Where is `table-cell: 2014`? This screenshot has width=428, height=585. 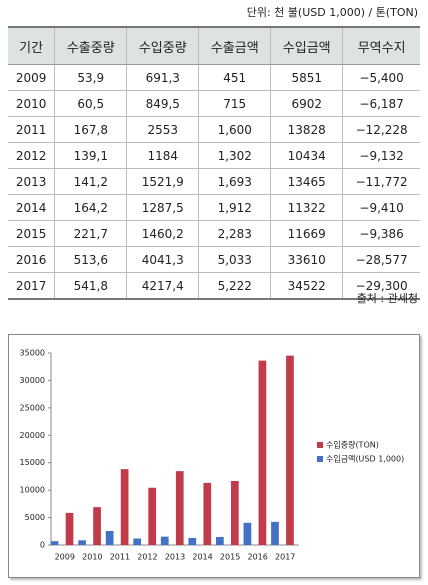 table-cell: 2014 is located at coordinates (31, 207).